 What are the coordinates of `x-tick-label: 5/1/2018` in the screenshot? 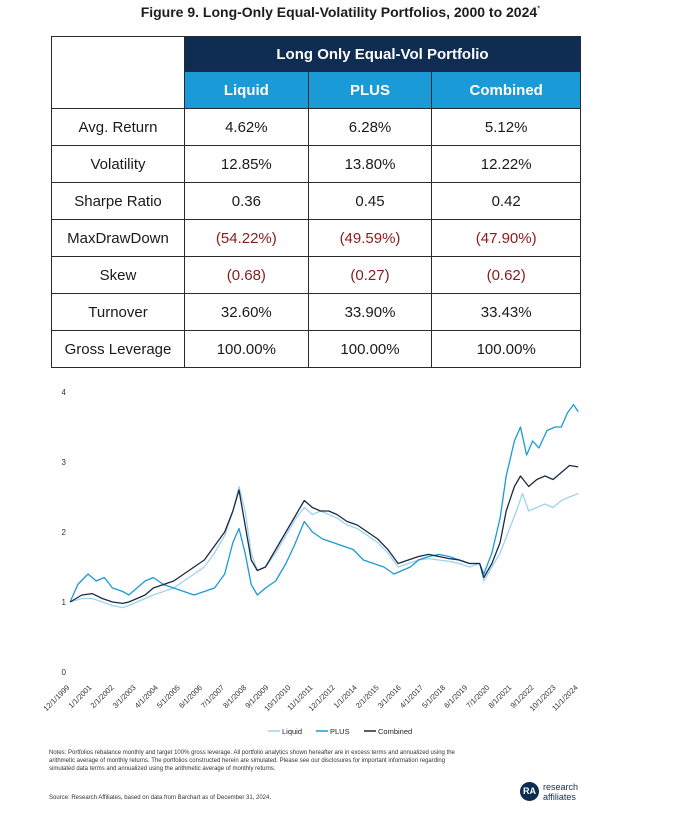 It's located at (433, 696).